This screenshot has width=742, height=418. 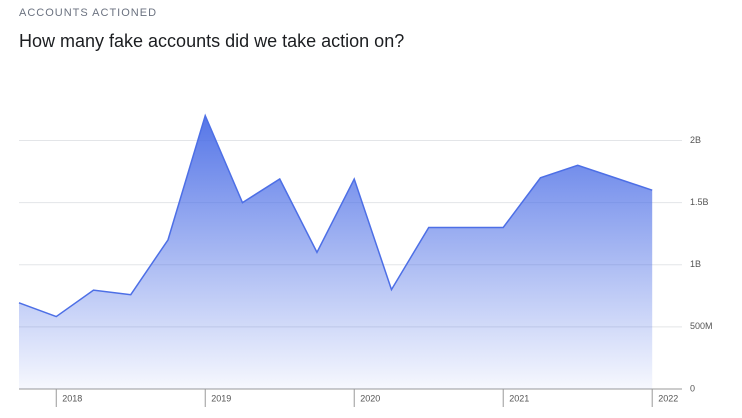 What do you see at coordinates (370, 398) in the screenshot?
I see `x-tick-label: 2020` at bounding box center [370, 398].